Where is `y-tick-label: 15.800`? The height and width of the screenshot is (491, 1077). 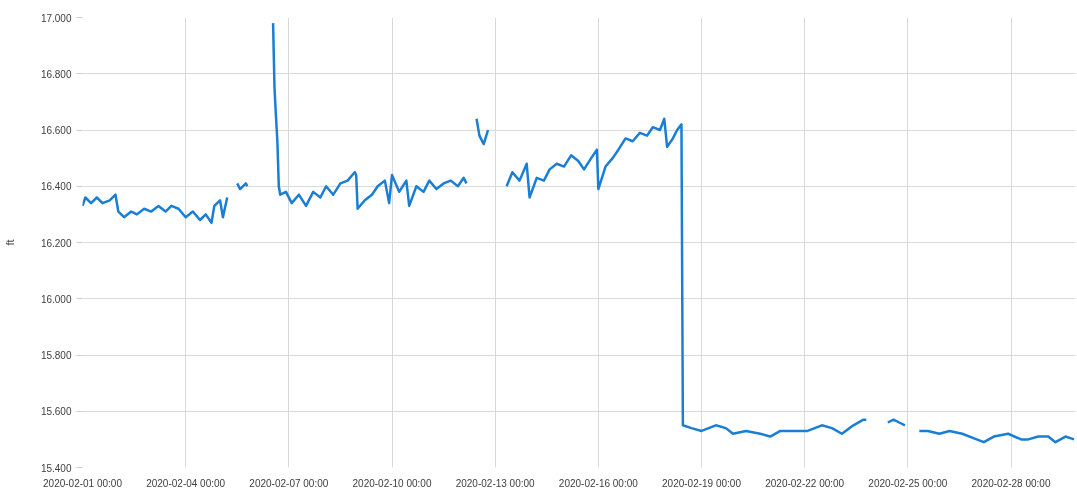 y-tick-label: 15.800 is located at coordinates (56, 355).